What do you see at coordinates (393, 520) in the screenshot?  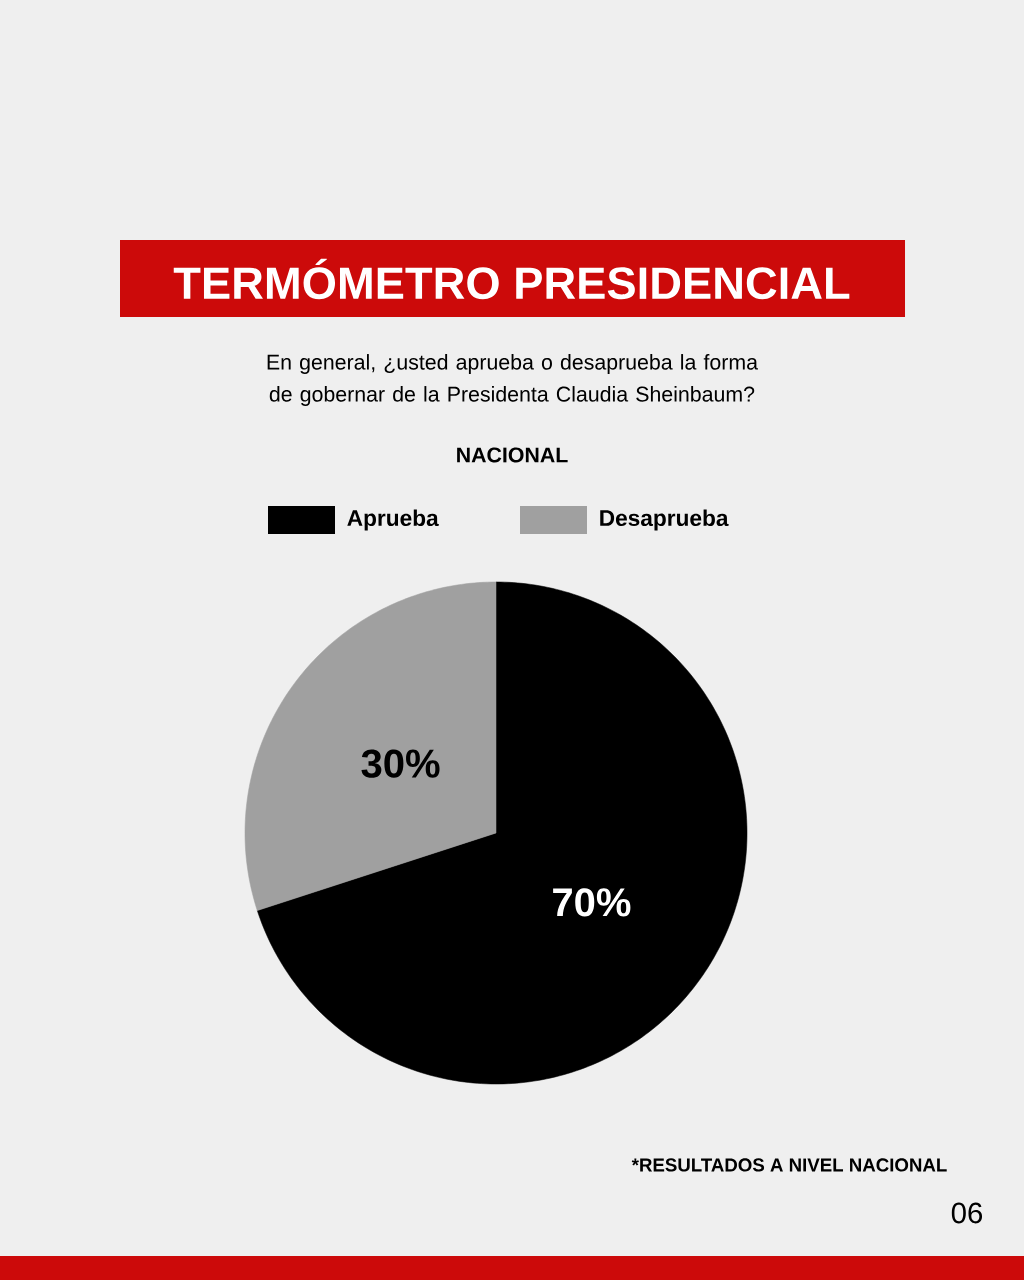 I see `legend-label: Aprueba` at bounding box center [393, 520].